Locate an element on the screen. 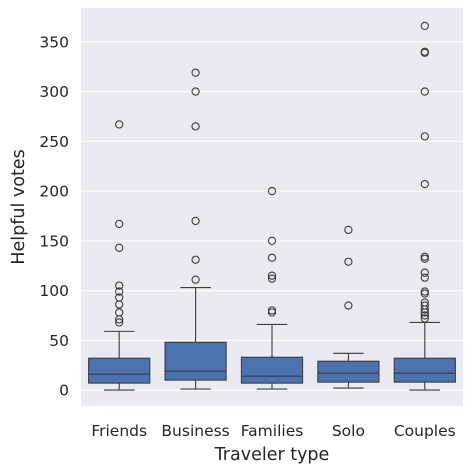 The image size is (475, 474). x-axis-label: Traveler type is located at coordinates (272, 455).